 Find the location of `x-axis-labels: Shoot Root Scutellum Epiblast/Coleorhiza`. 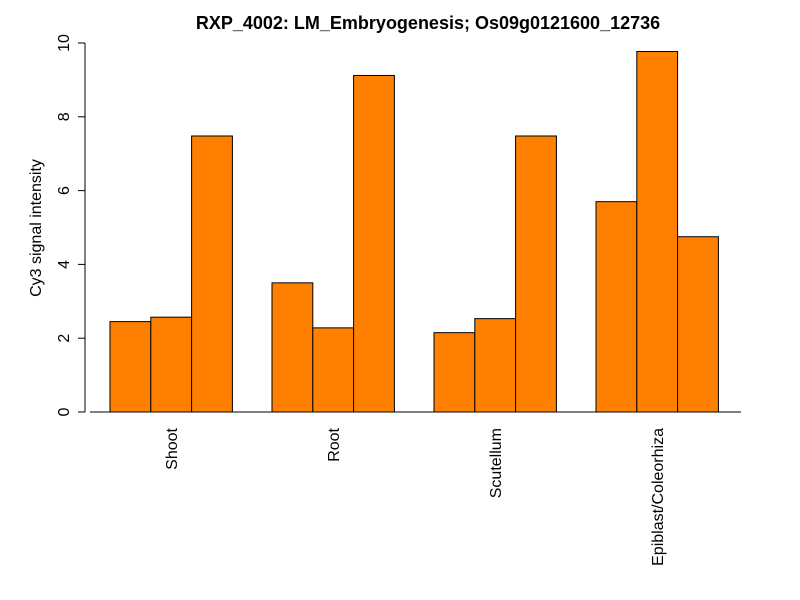

x-axis-labels: Shoot Root Scutellum Epiblast/Coleorhiza is located at coordinates (415, 496).